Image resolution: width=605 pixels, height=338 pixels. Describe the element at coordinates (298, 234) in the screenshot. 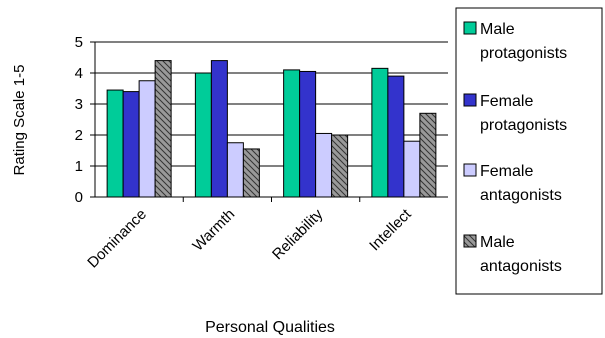

I see `x-tick-label: Reliability` at that location.